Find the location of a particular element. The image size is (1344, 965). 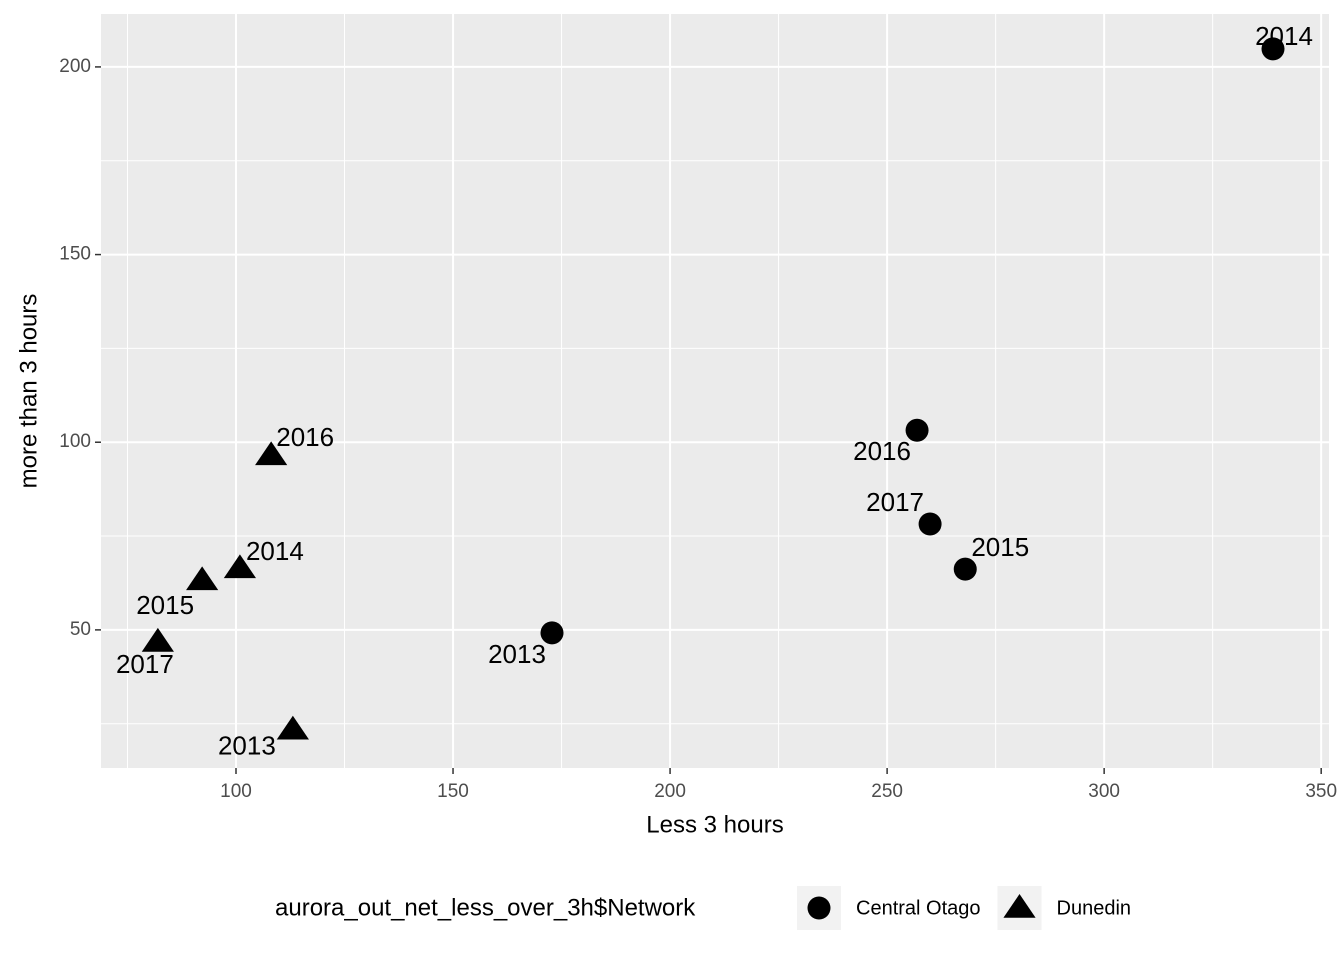

y-tick-label: 100 is located at coordinates (75, 441).